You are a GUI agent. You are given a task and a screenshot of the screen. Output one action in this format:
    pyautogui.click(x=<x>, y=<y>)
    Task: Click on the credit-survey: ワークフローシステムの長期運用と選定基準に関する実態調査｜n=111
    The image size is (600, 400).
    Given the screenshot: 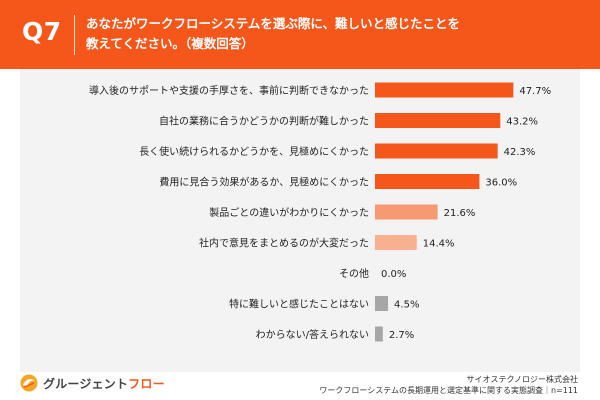 What is the action you would take?
    pyautogui.click(x=448, y=390)
    